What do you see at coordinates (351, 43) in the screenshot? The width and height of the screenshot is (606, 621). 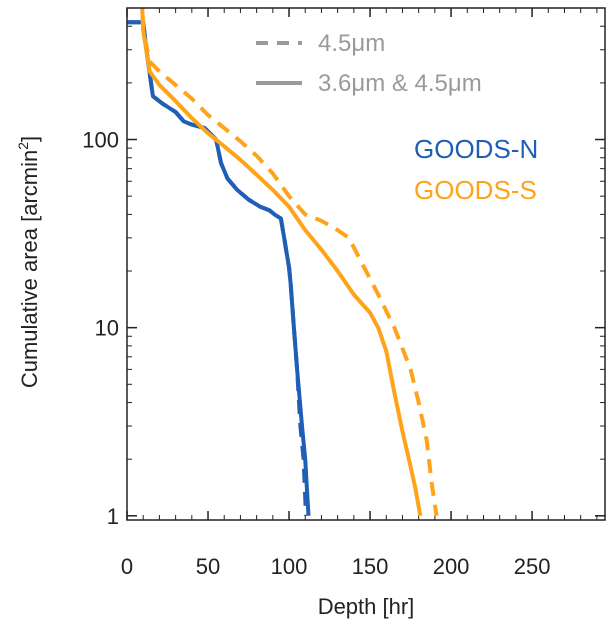 I see `legend-entry-dashed: 4.5μm` at bounding box center [351, 43].